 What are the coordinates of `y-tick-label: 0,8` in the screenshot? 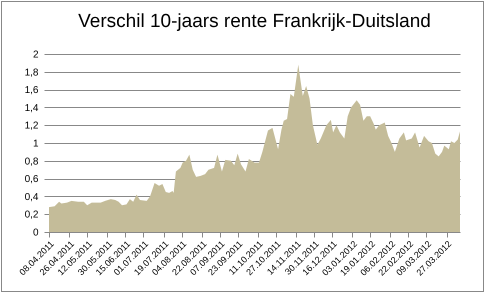 It's located at (31, 162).